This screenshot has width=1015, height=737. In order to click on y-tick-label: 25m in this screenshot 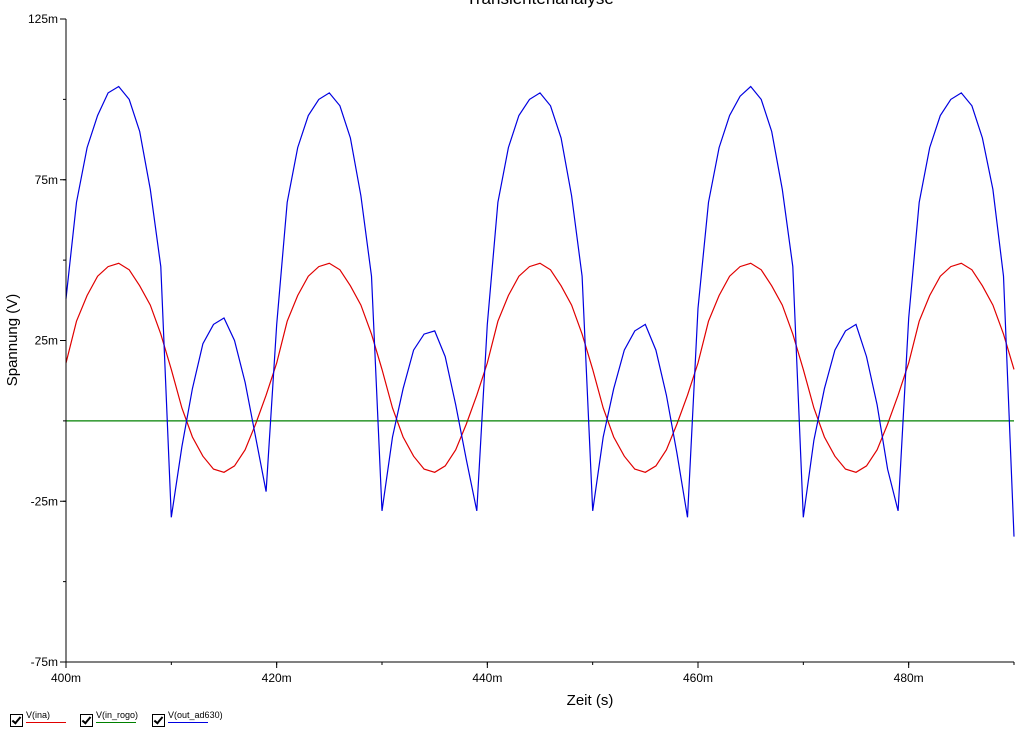, I will do `click(46, 341)`.